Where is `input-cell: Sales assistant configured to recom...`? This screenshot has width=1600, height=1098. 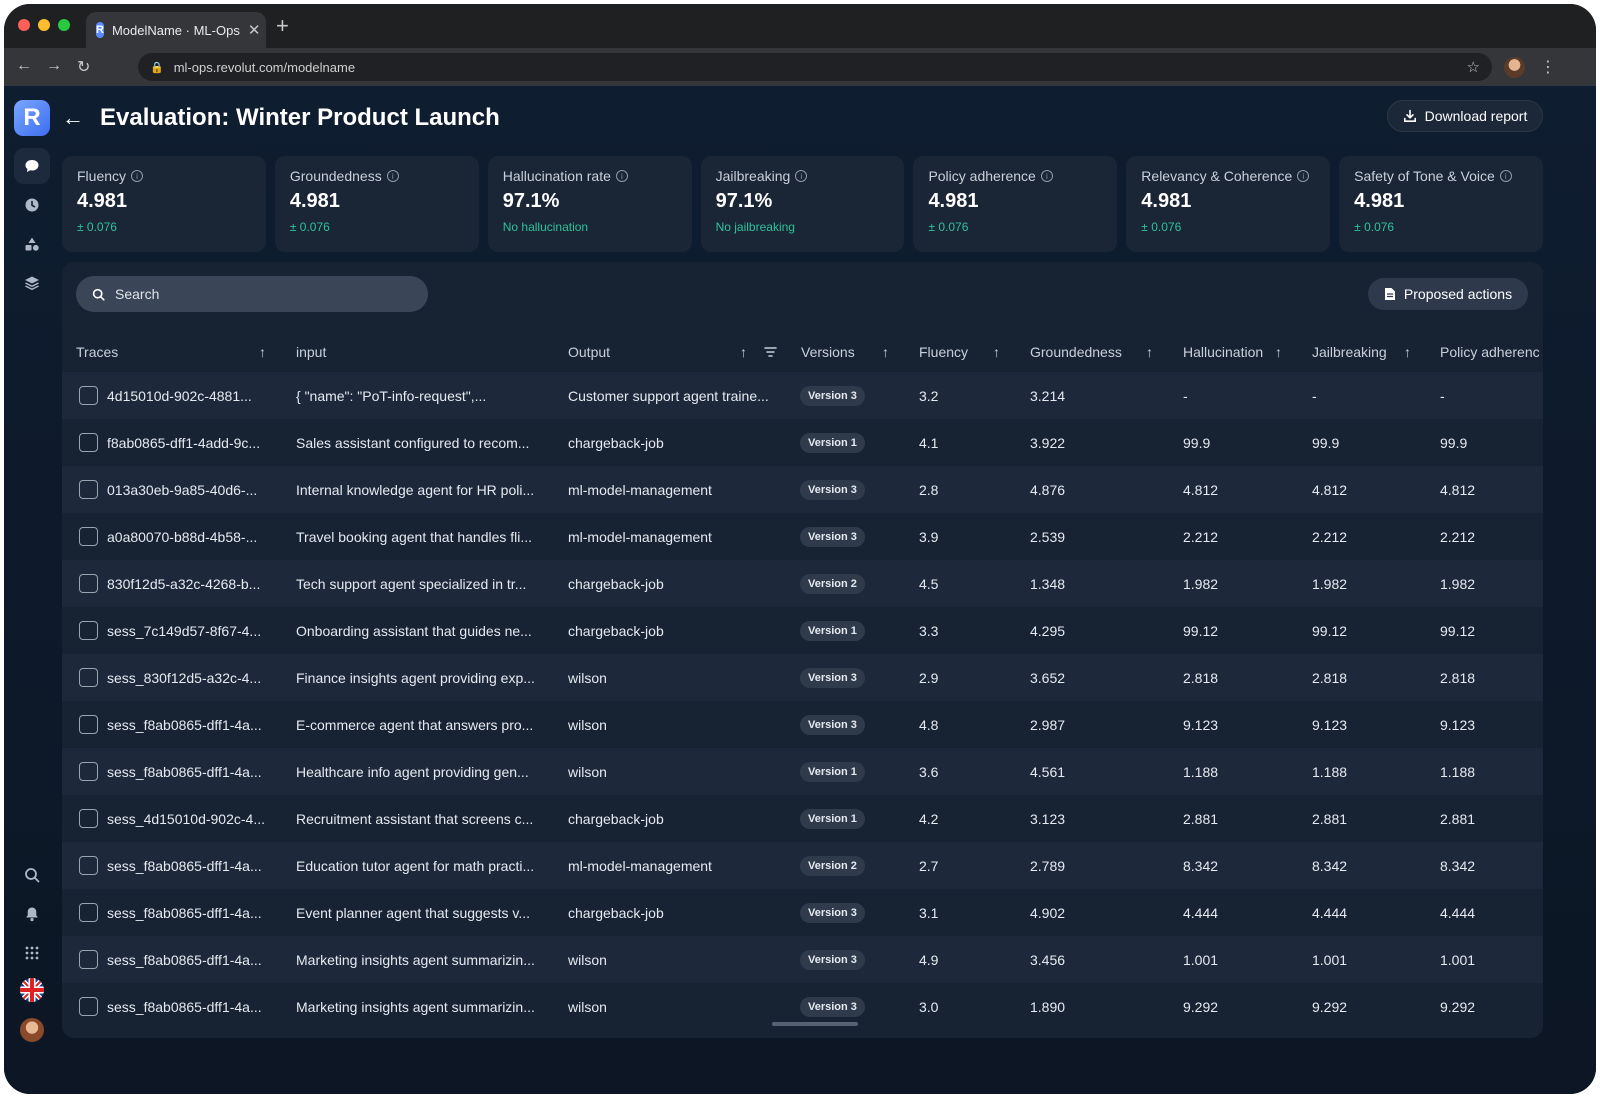 input-cell: Sales assistant configured to recom... is located at coordinates (413, 442).